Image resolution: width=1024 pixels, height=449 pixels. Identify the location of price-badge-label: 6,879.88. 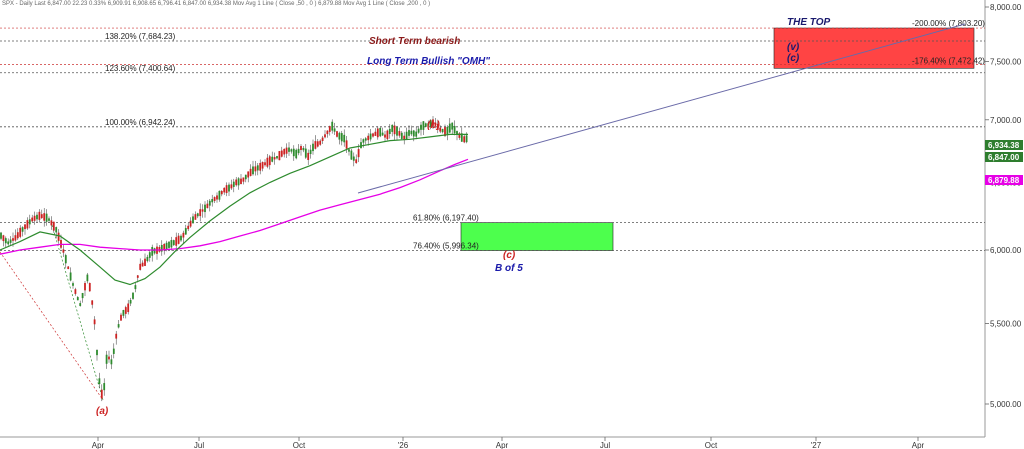
(1004, 180).